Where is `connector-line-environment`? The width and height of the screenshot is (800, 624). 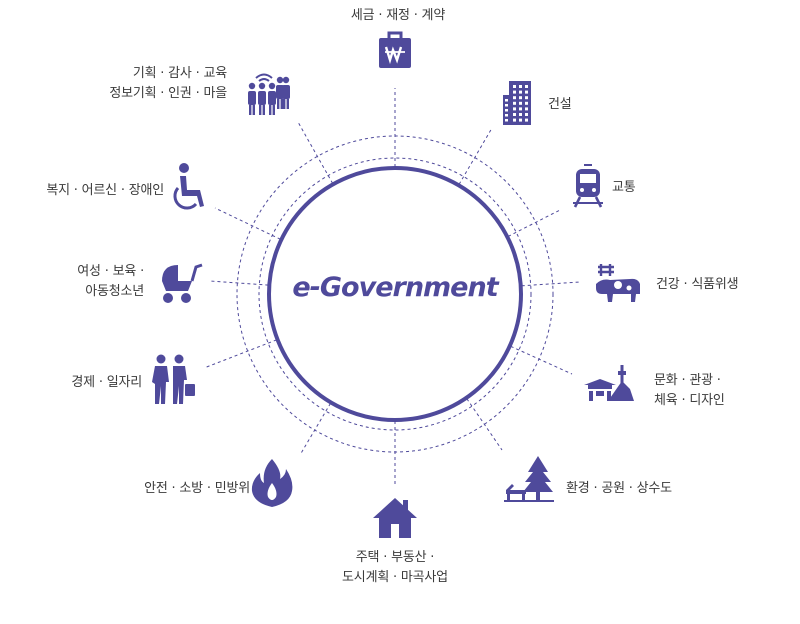
connector-line-environment is located at coordinates (484, 424).